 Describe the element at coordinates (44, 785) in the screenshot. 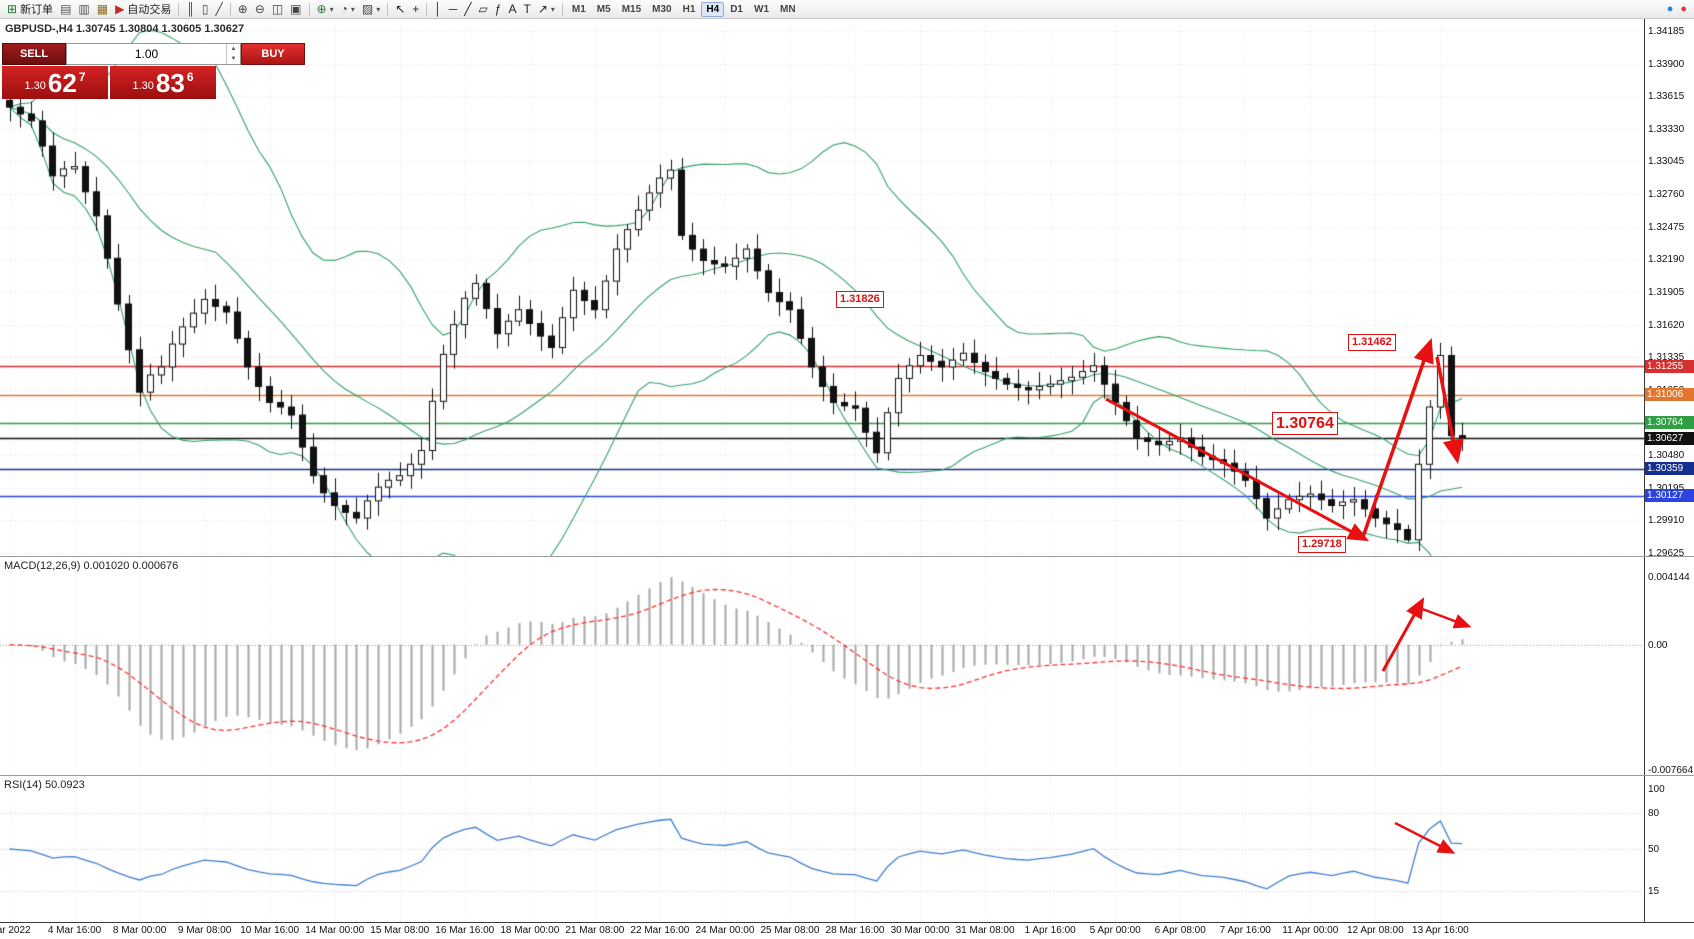

I see `rsi-label: RSI(14) 50.0923` at that location.